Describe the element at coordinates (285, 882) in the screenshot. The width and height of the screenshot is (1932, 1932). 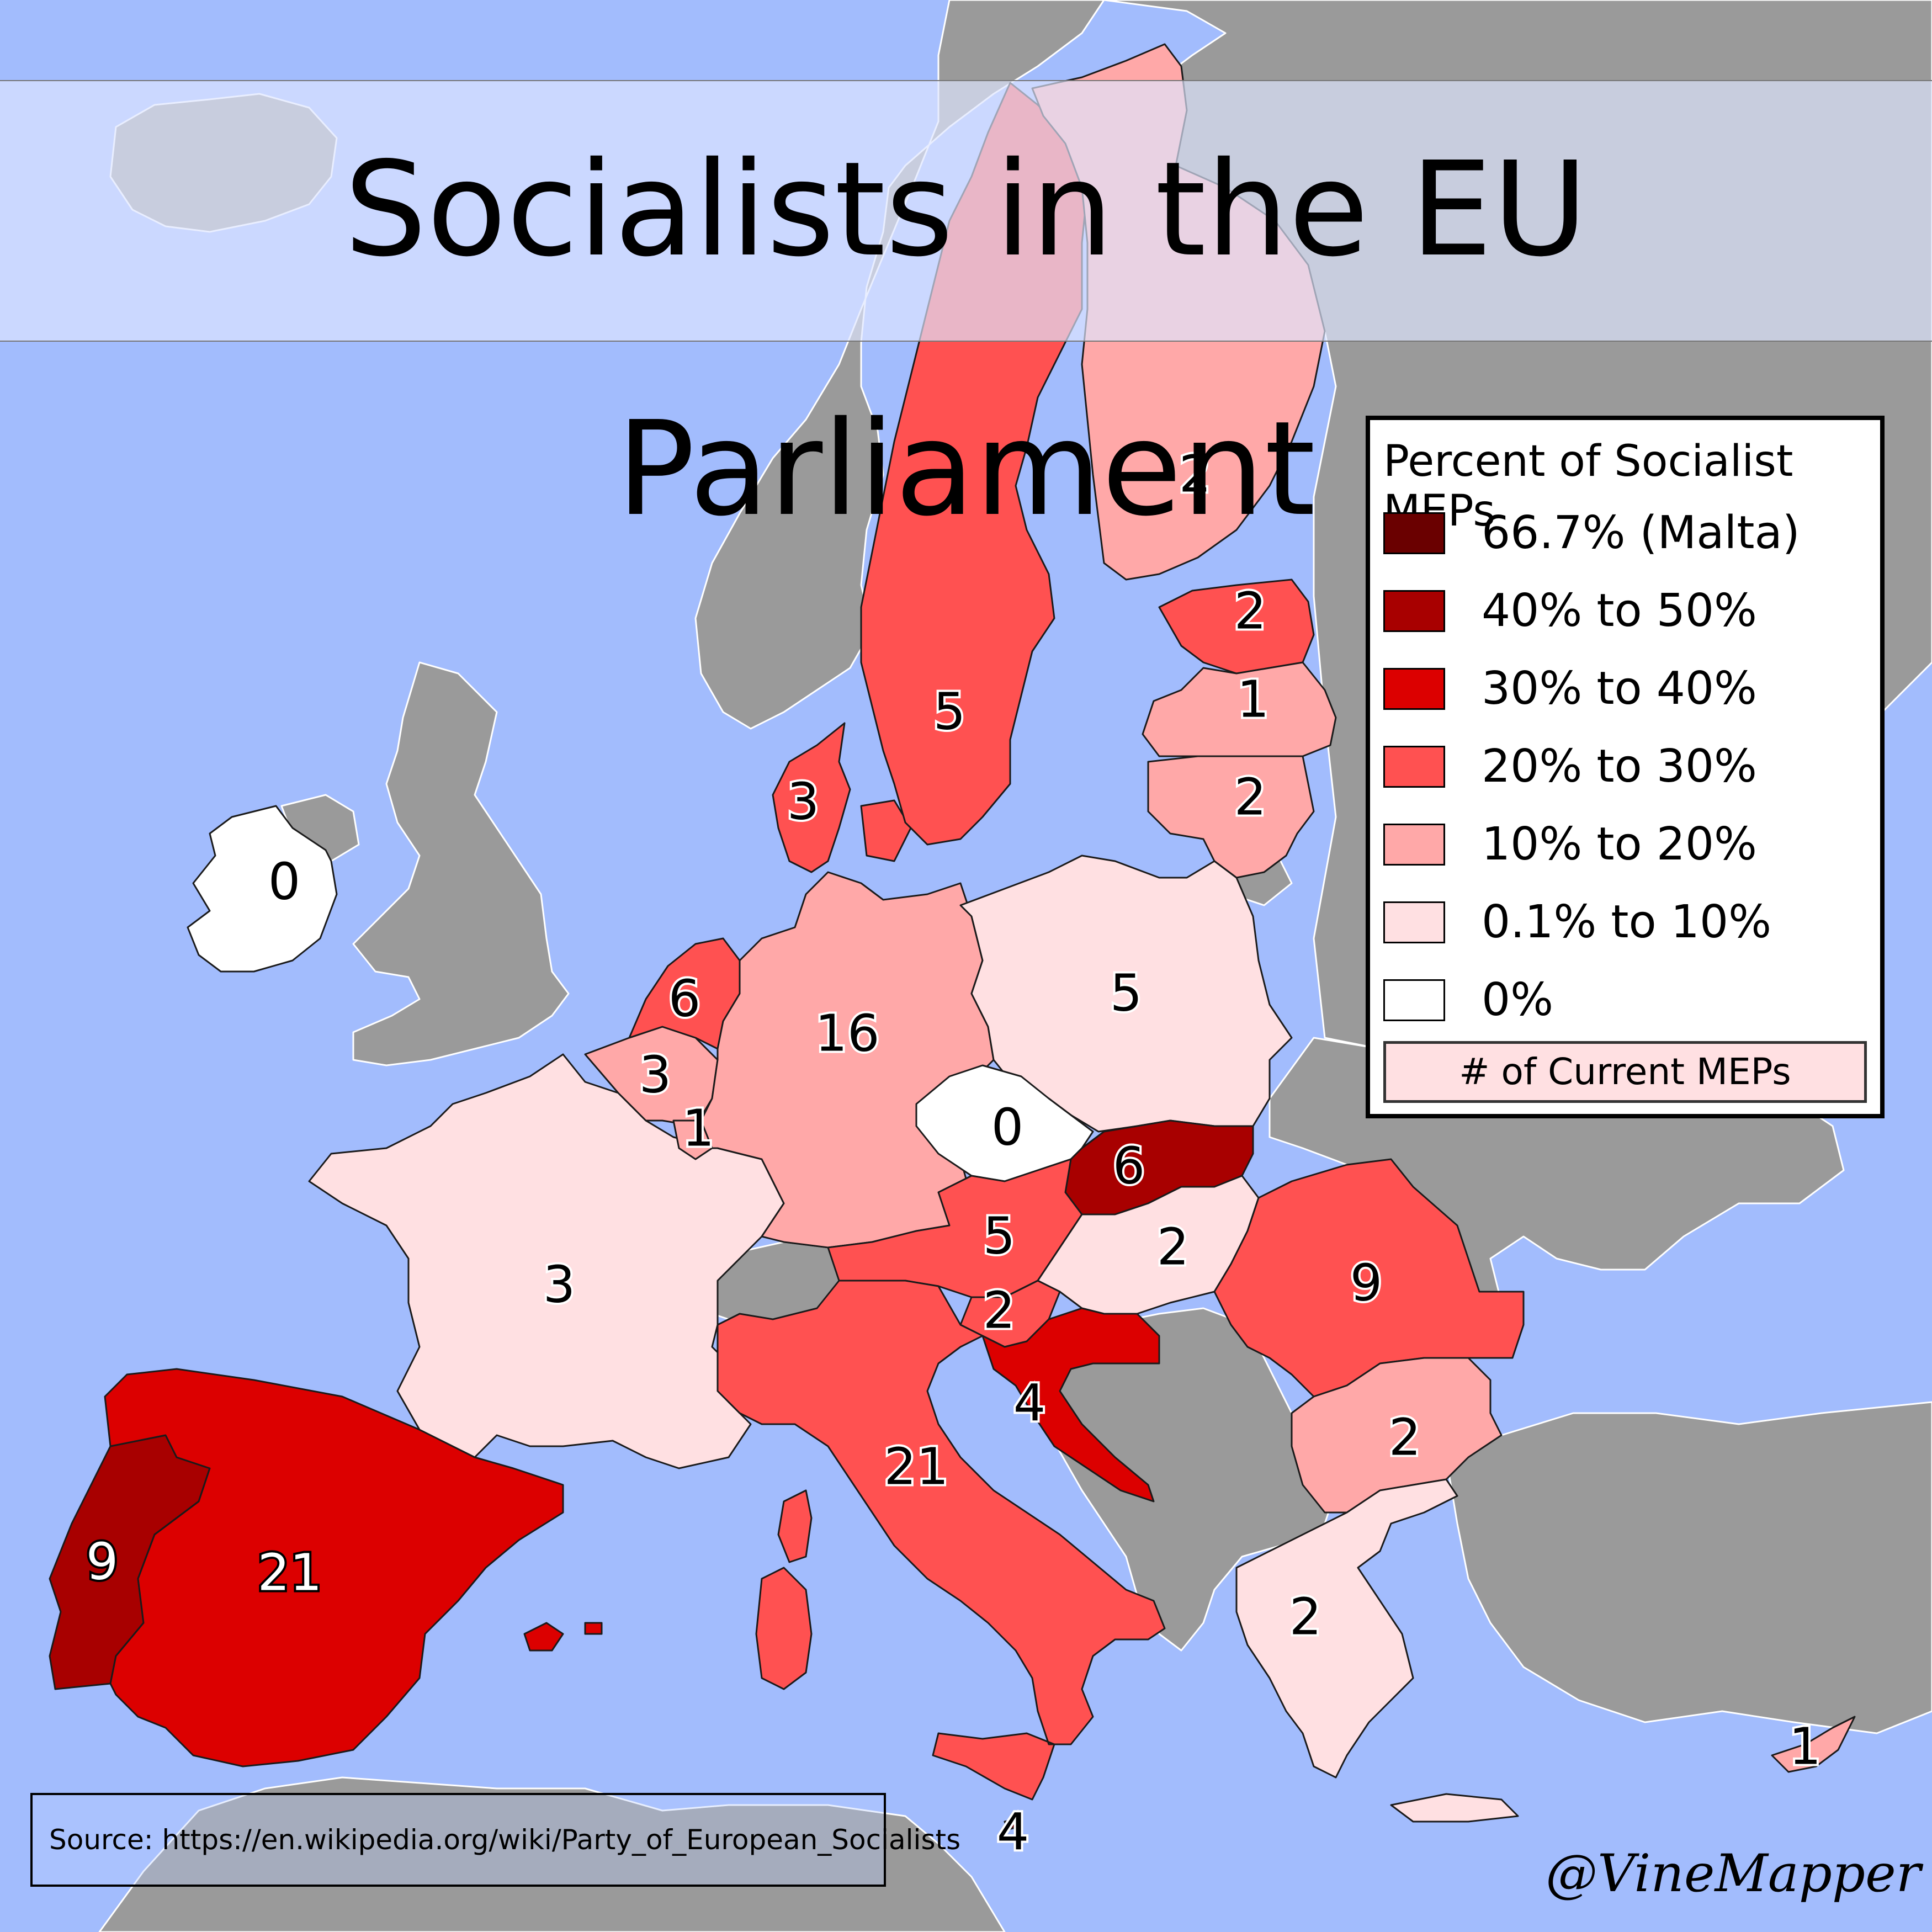
I see `mep-count-ireland: 0` at that location.